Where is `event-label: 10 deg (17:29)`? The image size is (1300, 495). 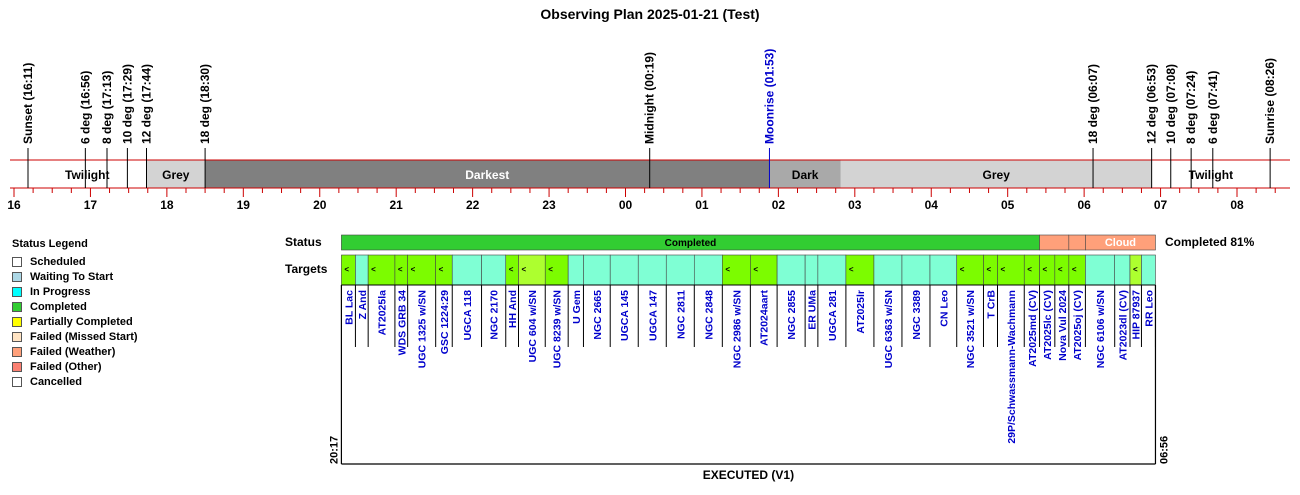
event-label: 10 deg (17:29) is located at coordinates (127, 104).